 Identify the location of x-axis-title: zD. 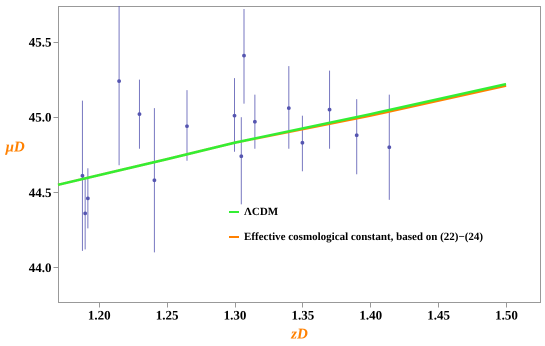
(299, 334).